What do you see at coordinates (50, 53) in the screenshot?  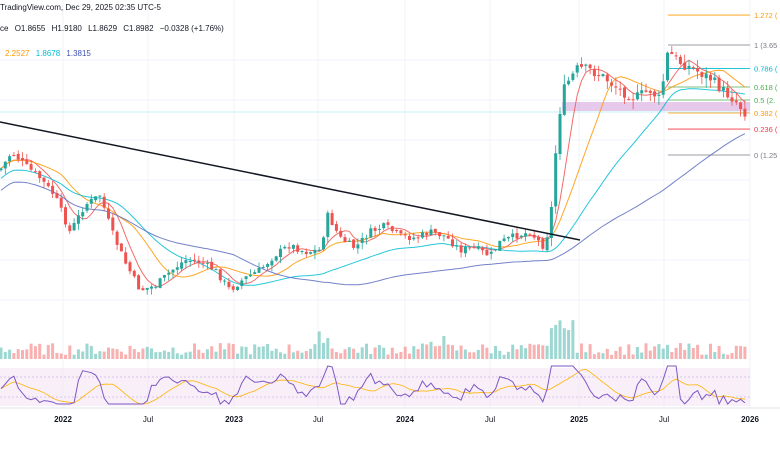 I see `ma-readout: 2.2527 1.8678 1.3815` at bounding box center [50, 53].